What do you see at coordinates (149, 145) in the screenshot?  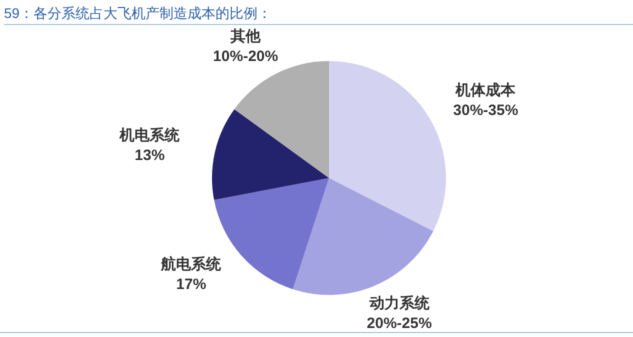 I see `slice-label: 机电系统 13%` at bounding box center [149, 145].